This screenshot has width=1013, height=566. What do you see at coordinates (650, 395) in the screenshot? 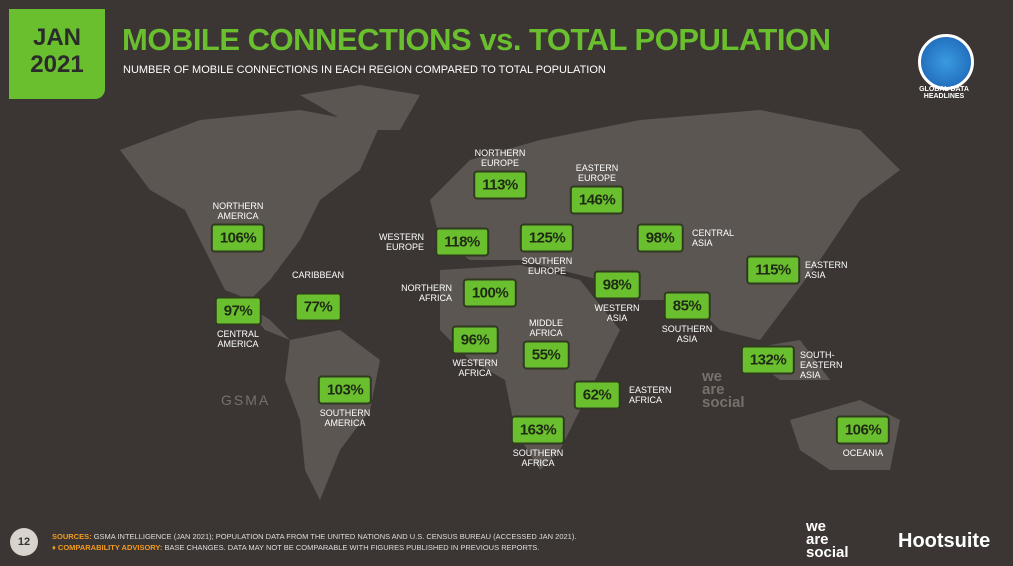
I see `region-label: EASTERN AFRICA` at bounding box center [650, 395].